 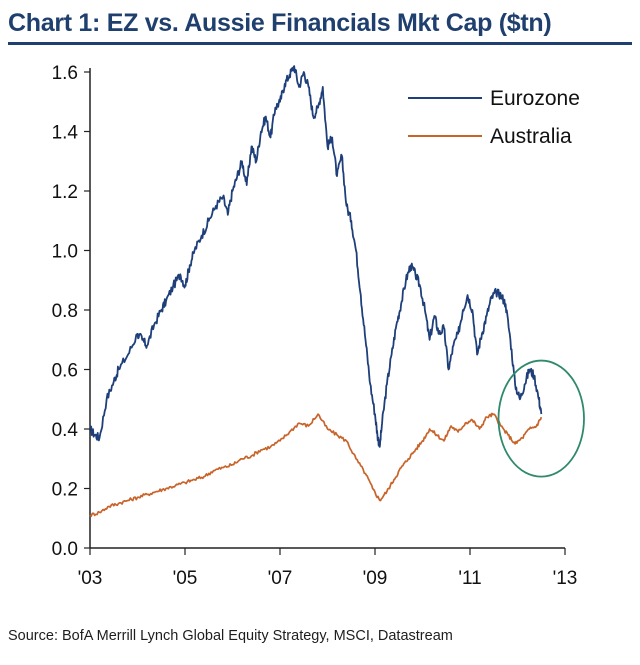 What do you see at coordinates (565, 578) in the screenshot?
I see `x-tick-label: '13` at bounding box center [565, 578].